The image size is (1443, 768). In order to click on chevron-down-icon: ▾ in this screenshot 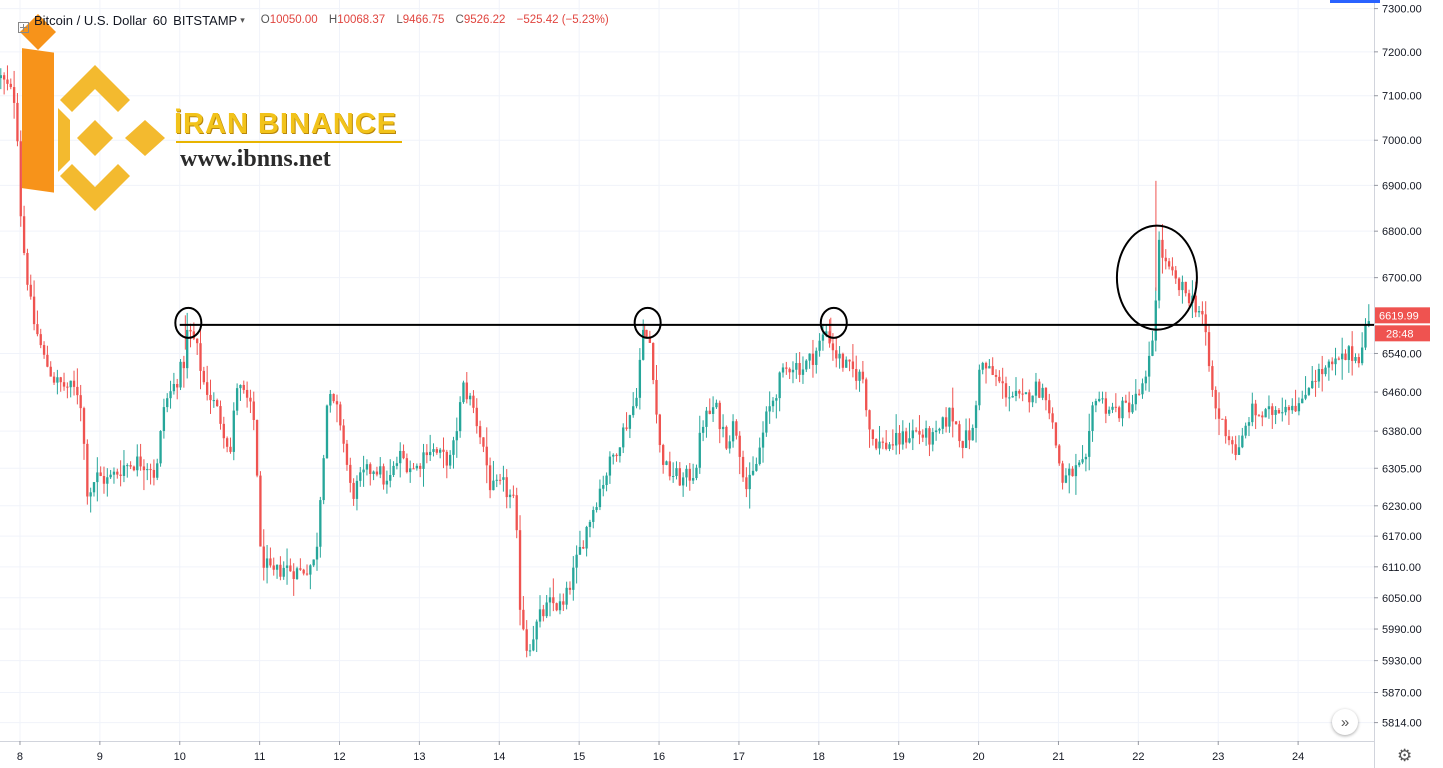, I will do `click(242, 19)`.